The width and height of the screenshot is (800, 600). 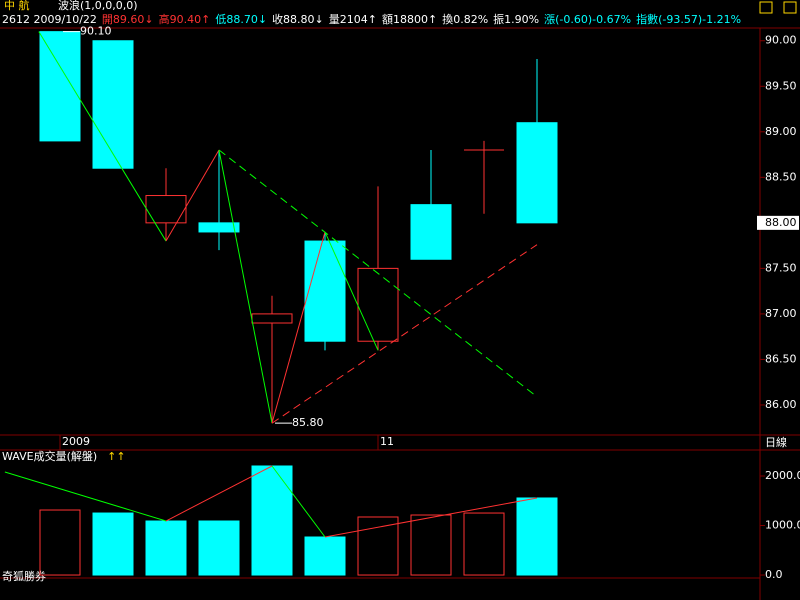 What do you see at coordinates (116, 456) in the screenshot?
I see `volume-title-marks: ↑↑` at bounding box center [116, 456].